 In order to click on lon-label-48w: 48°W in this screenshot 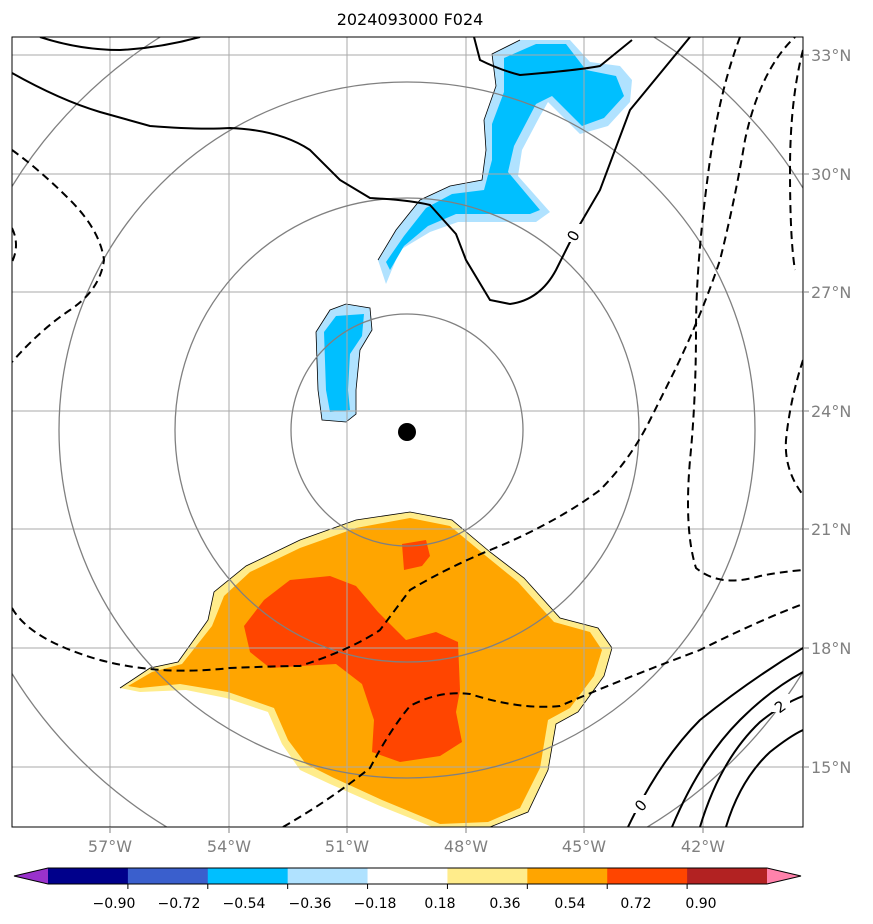, I will do `click(466, 846)`.